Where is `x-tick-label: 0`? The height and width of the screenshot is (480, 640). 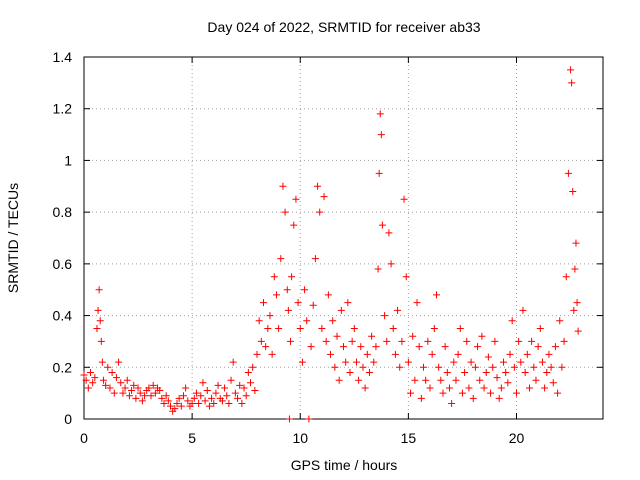 x-tick-label: 0 is located at coordinates (84, 438).